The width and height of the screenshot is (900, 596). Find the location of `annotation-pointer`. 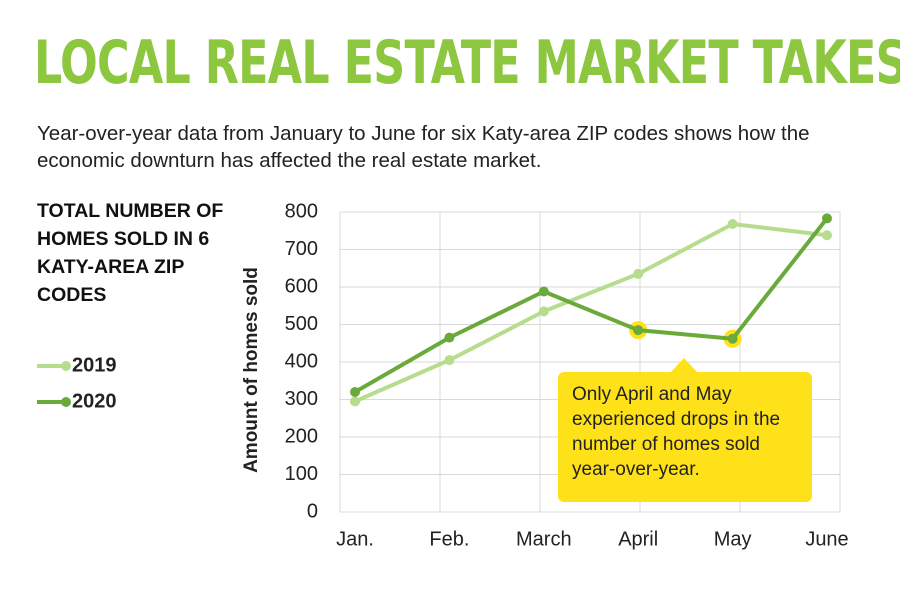

annotation-pointer is located at coordinates (684, 365).